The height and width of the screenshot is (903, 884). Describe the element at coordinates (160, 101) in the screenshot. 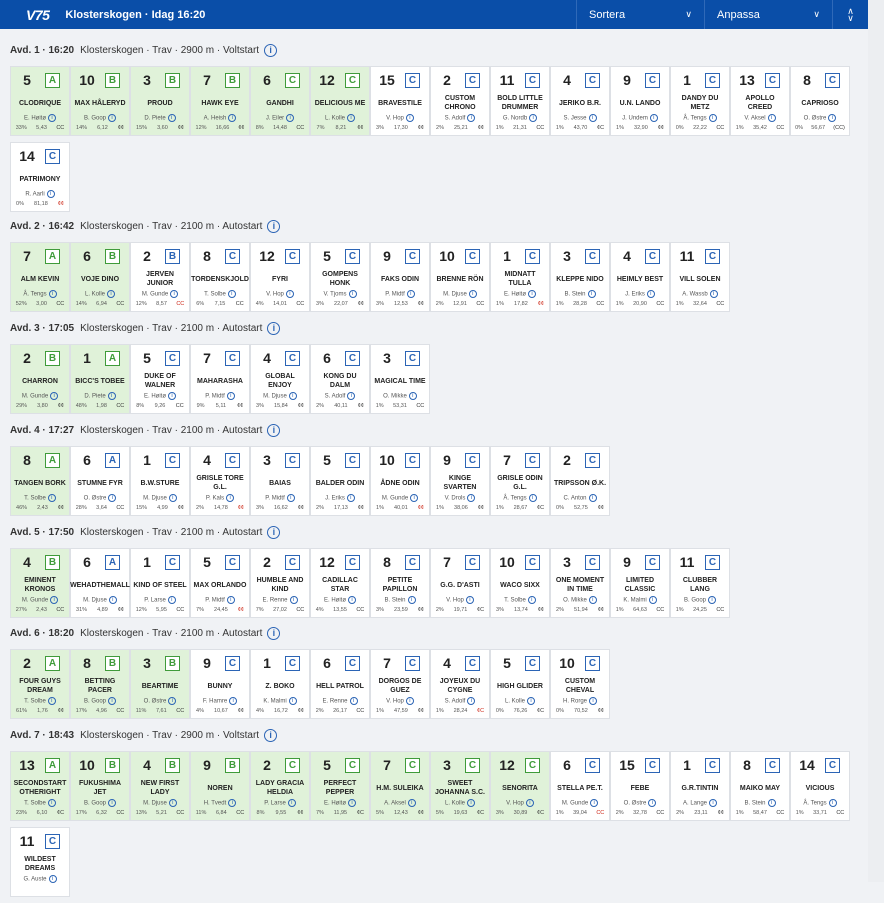

I see `horse-card: 3 B PROUD D. Piete i 15% 3,60 ¢¢` at that location.